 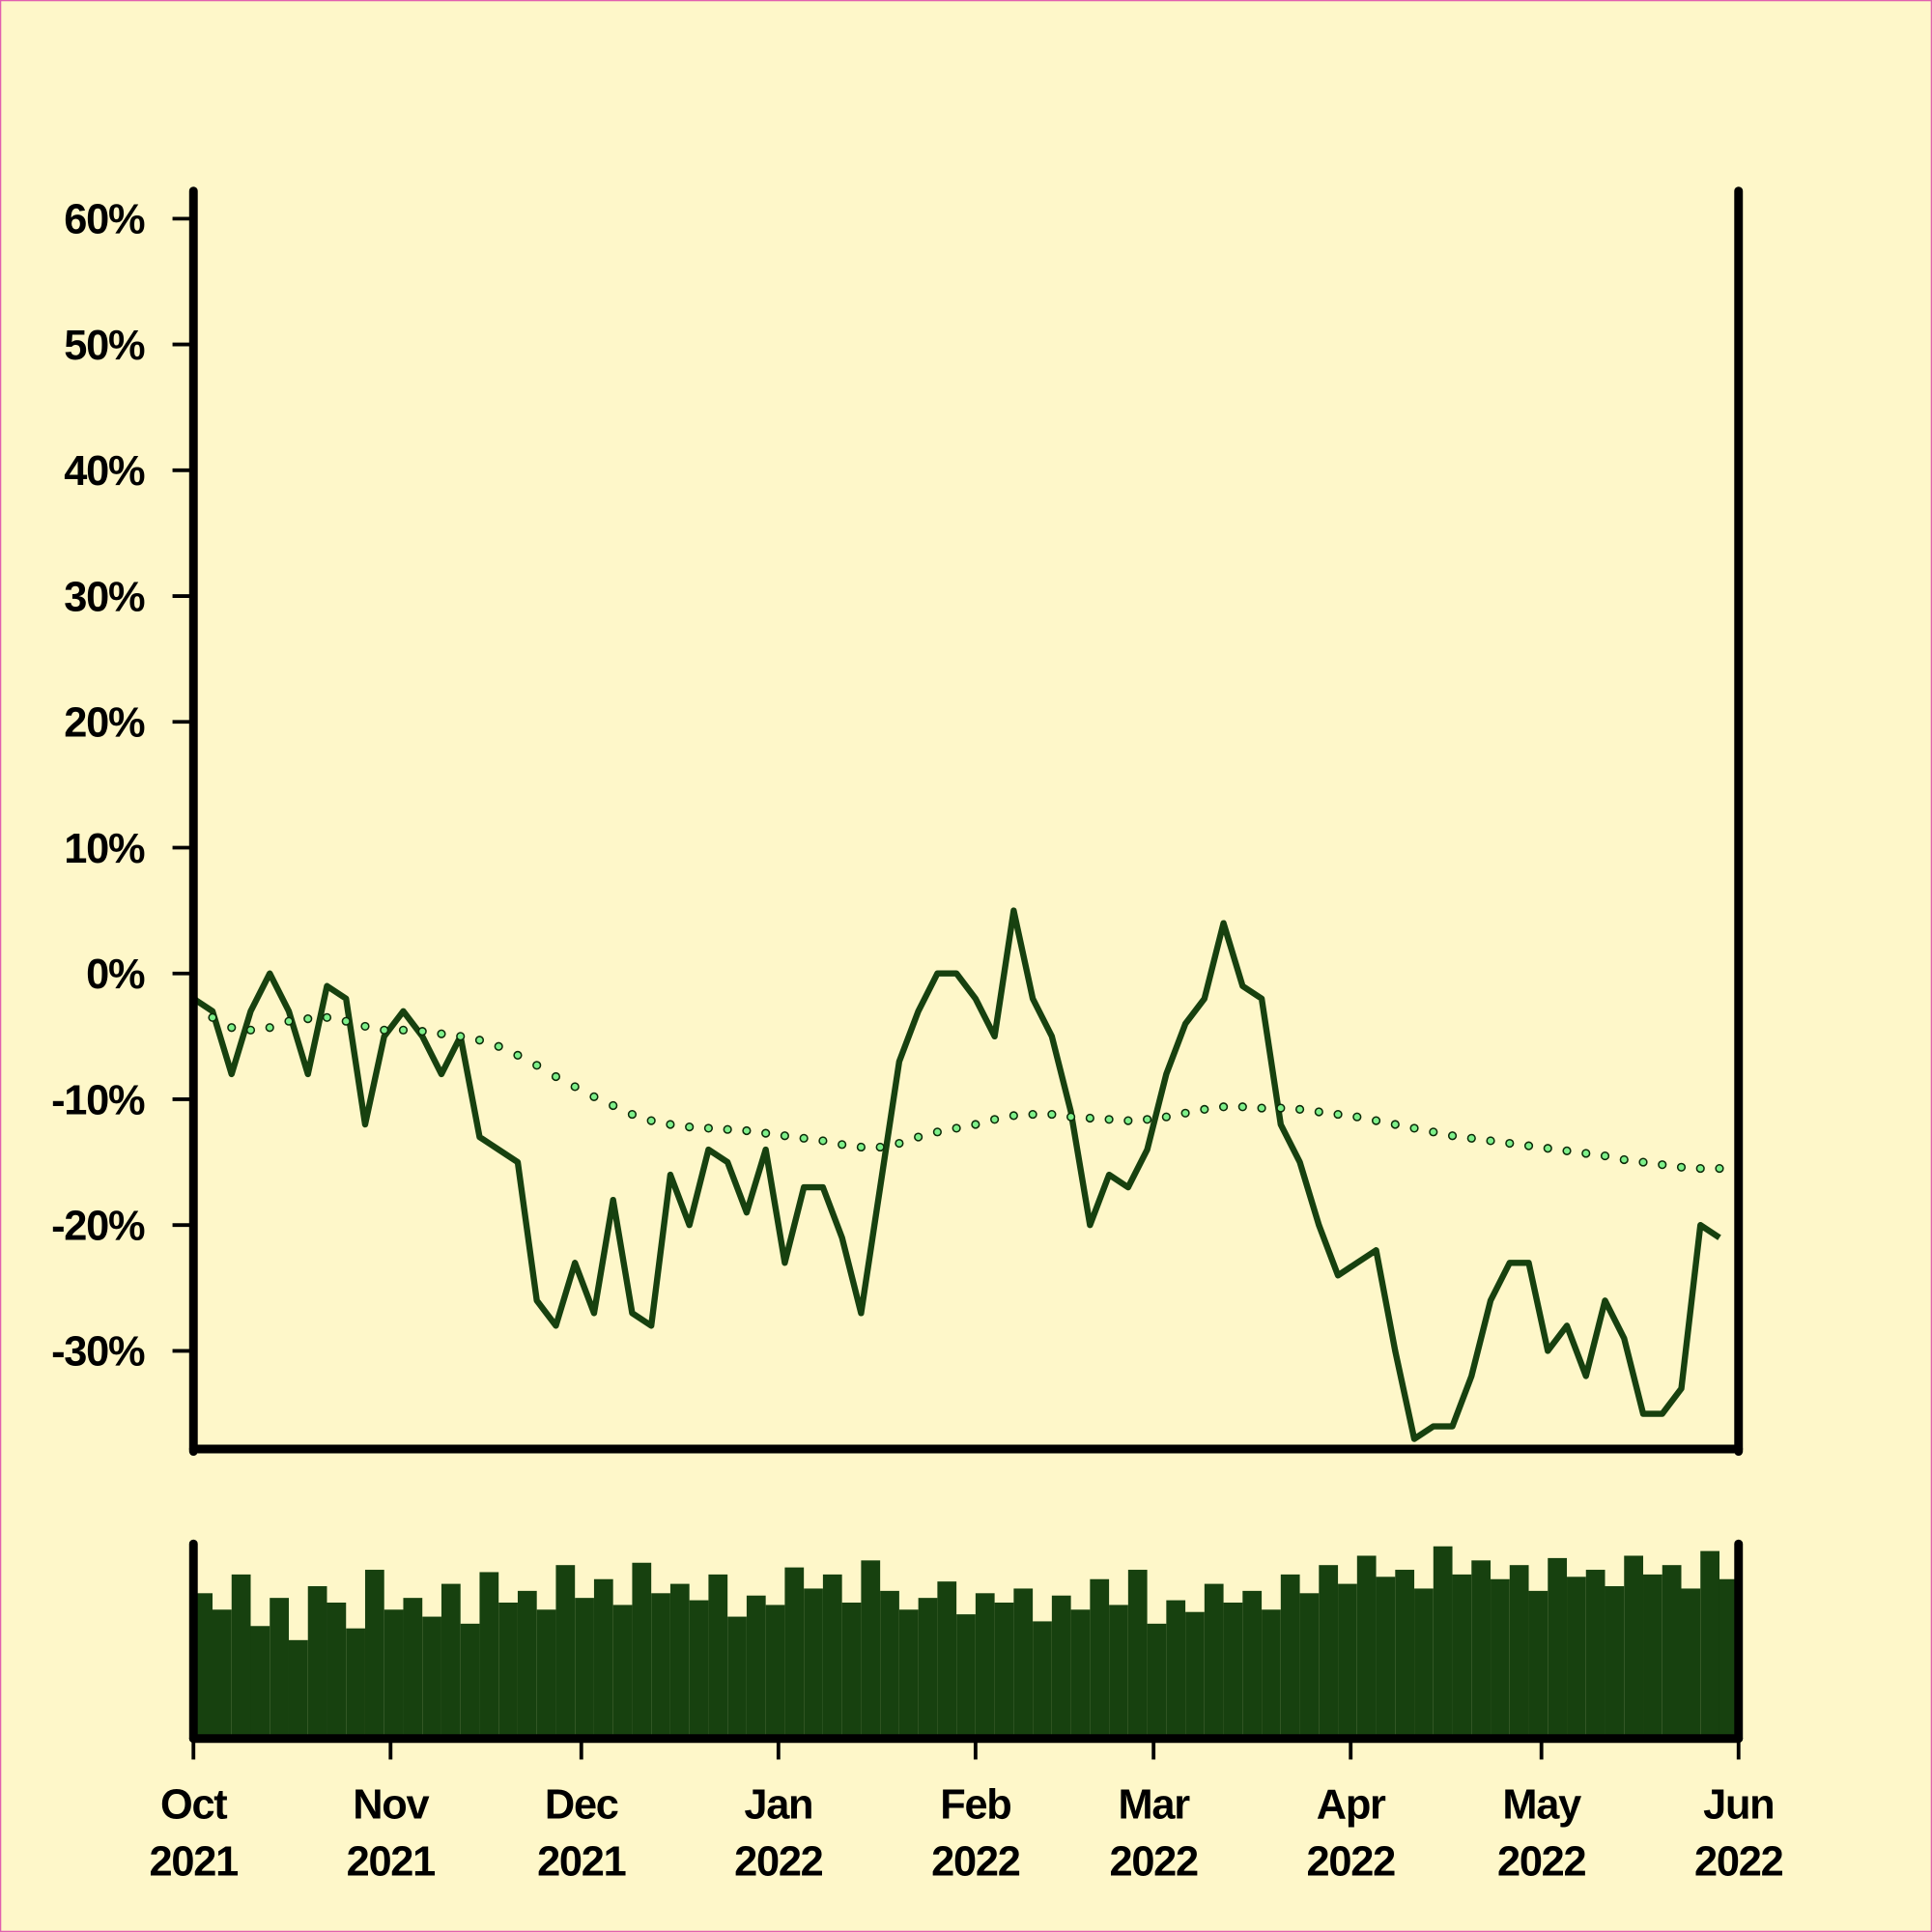 What do you see at coordinates (1541, 1805) in the screenshot?
I see `x-tick-label: May` at bounding box center [1541, 1805].